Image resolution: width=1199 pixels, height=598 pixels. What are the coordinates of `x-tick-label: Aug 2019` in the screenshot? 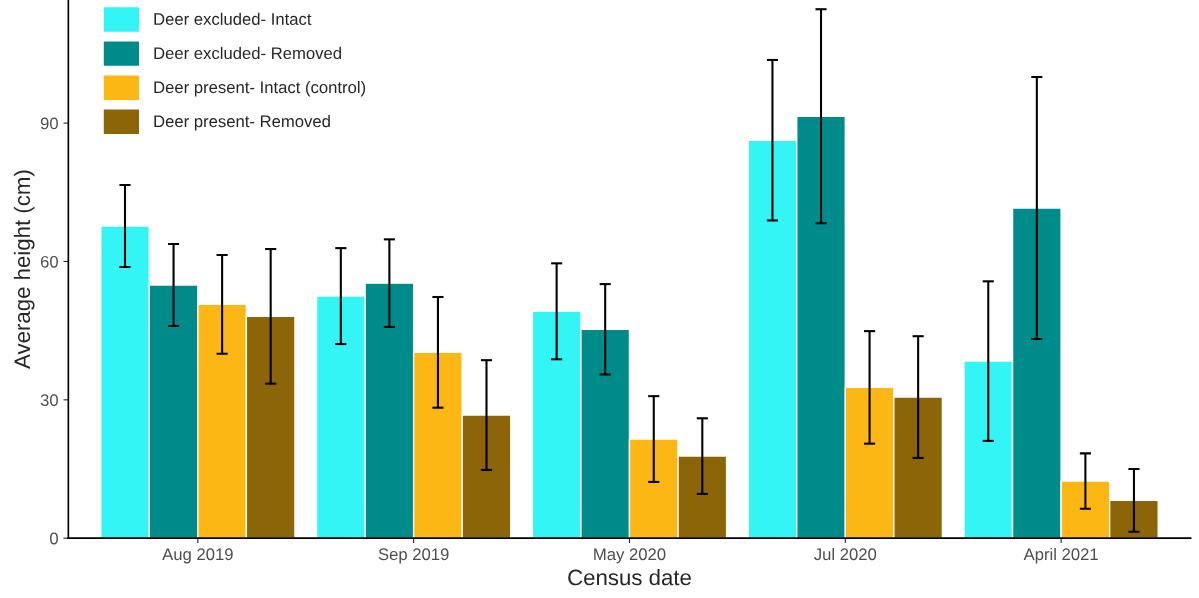 It's located at (197, 556).